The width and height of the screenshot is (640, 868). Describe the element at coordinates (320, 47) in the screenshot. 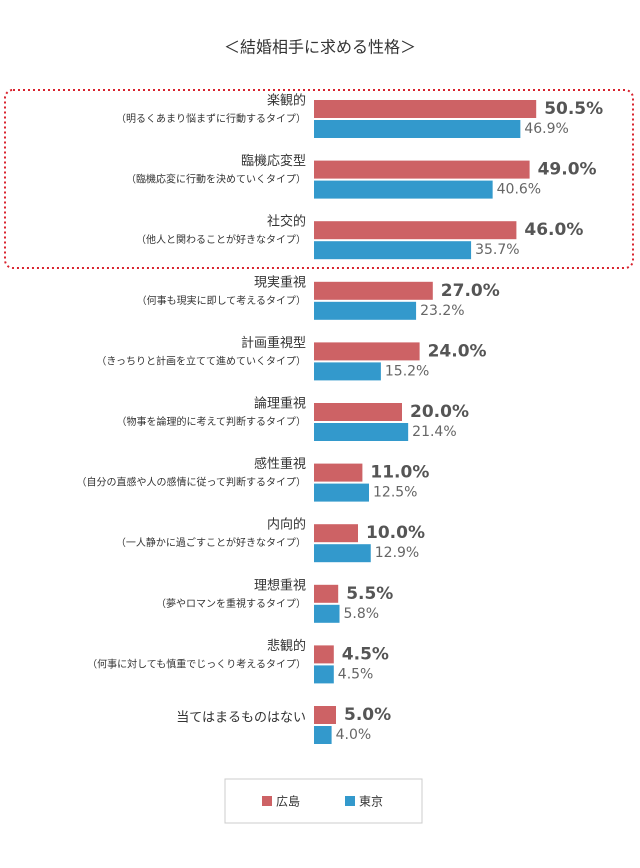

I see `chart-title: ＜結婚相手に求める性格＞` at that location.